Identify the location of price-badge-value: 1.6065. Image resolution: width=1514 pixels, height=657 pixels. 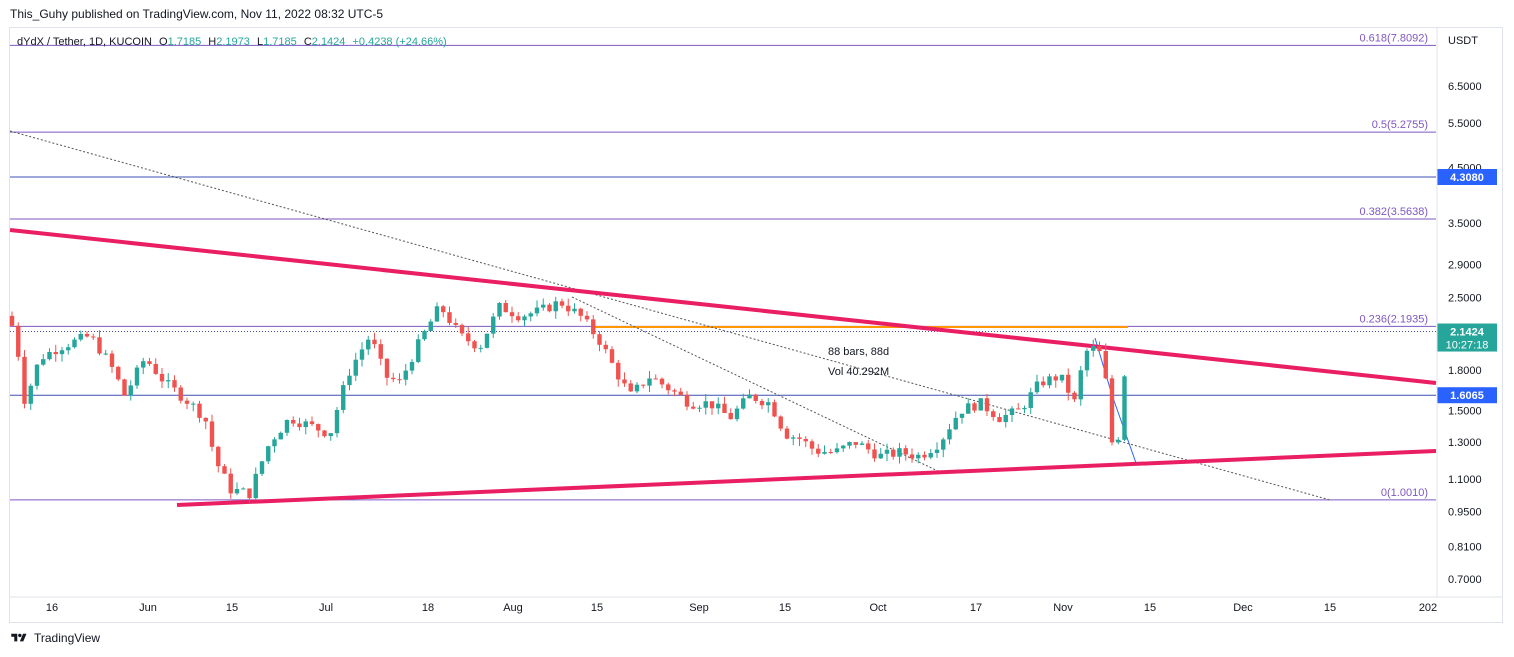
(1467, 396).